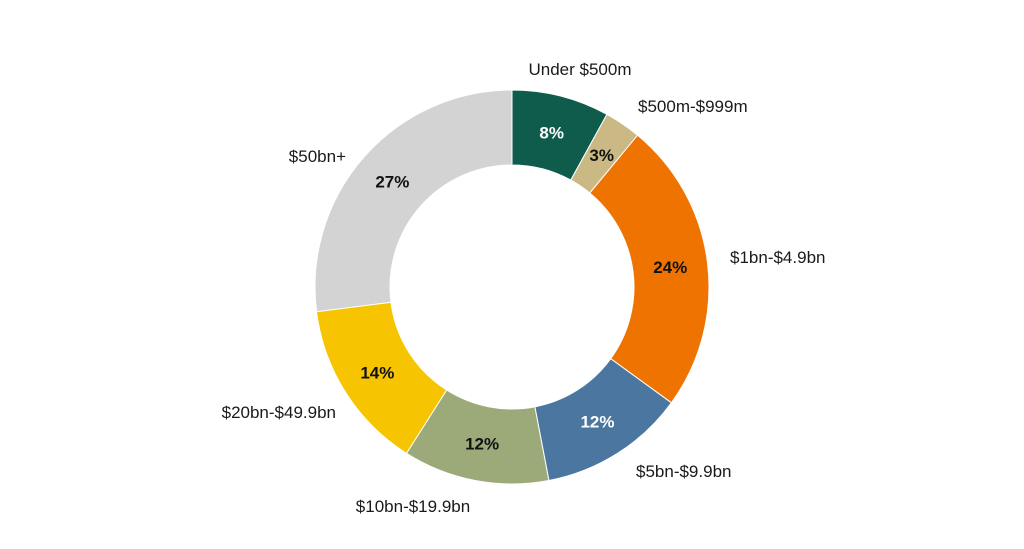  Describe the element at coordinates (579, 69) in the screenshot. I see `category-label-0: Under $500m` at that location.